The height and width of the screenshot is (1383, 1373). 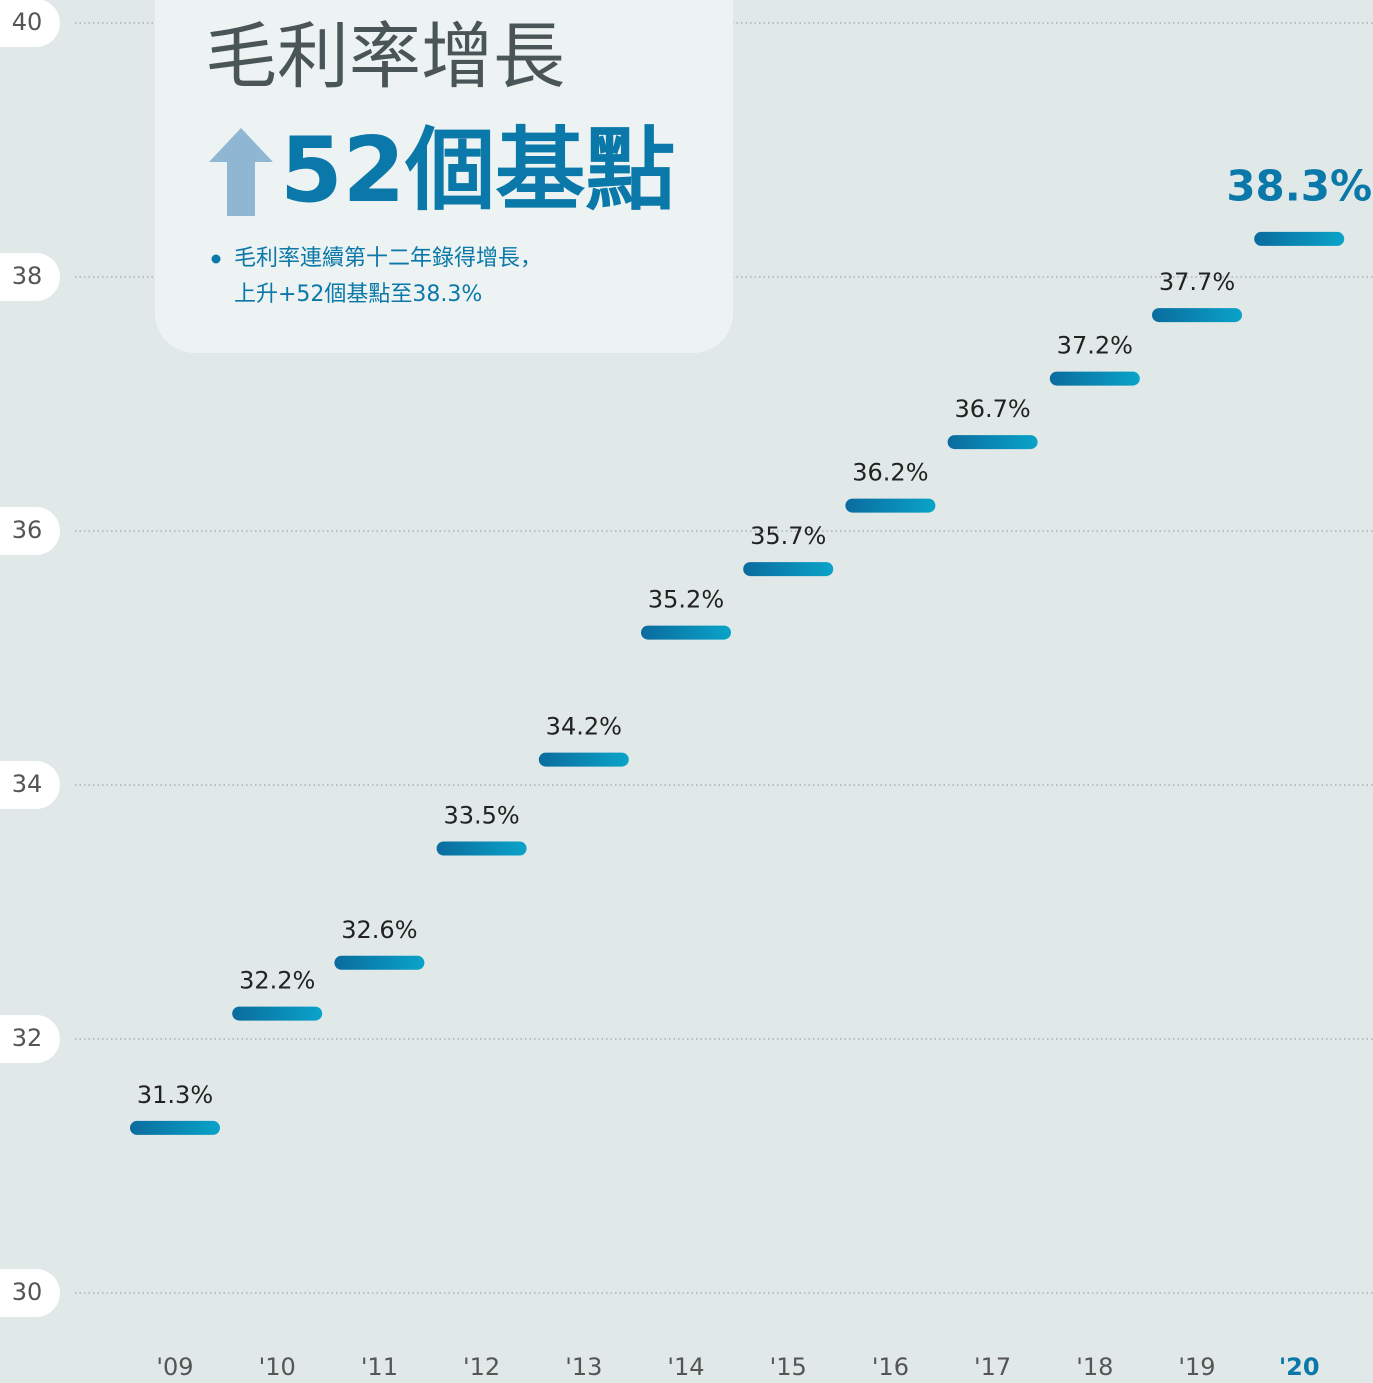 What do you see at coordinates (583, 1367) in the screenshot?
I see `x-tick-label: '13` at bounding box center [583, 1367].